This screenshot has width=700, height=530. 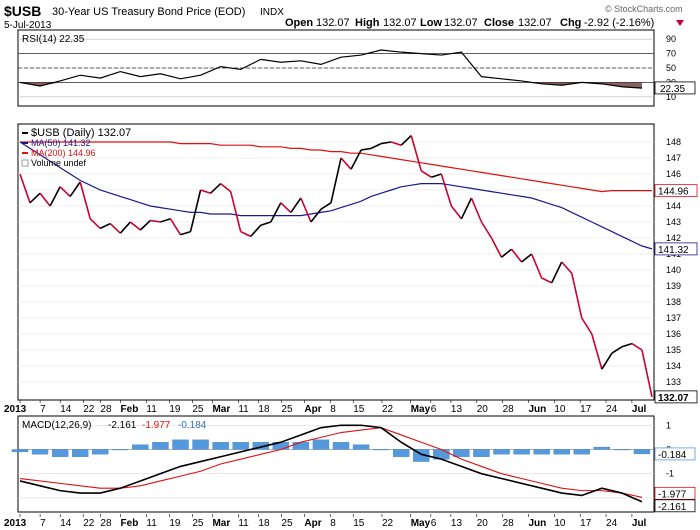 What do you see at coordinates (367, 23) in the screenshot?
I see `high-label: High` at bounding box center [367, 23].